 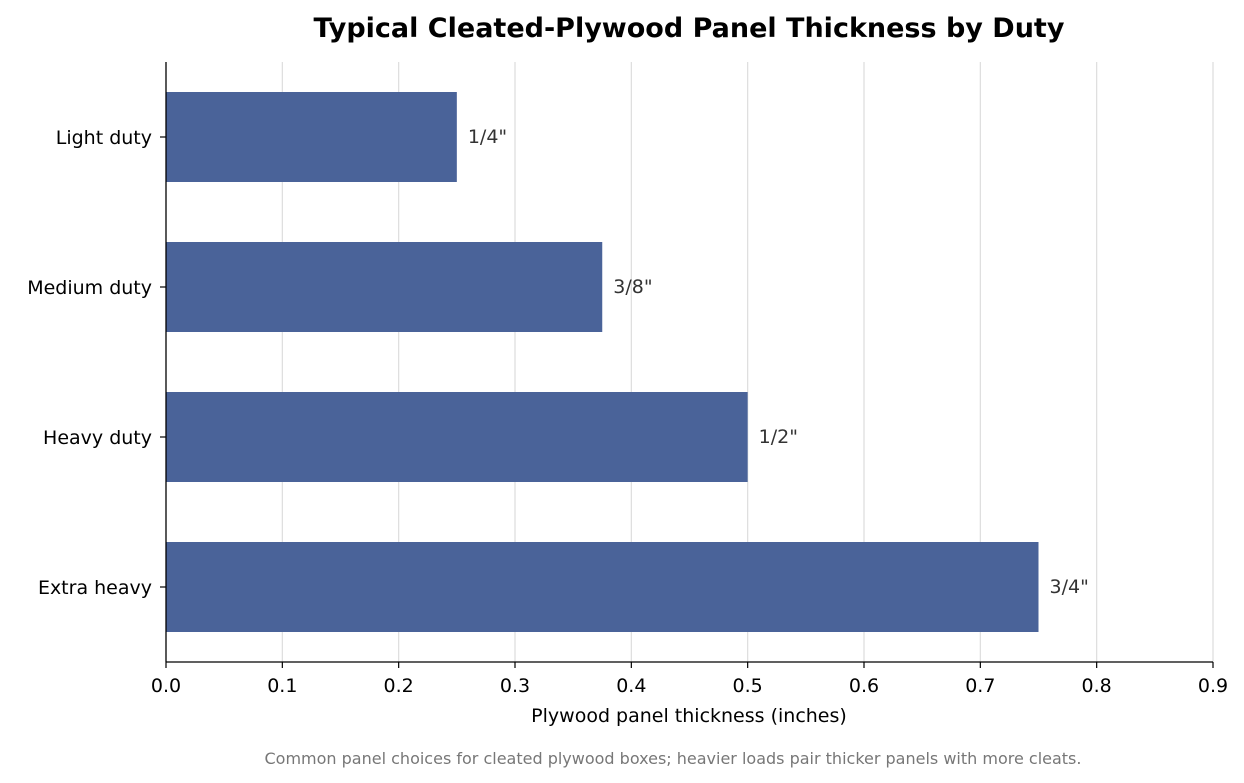 What do you see at coordinates (632, 287) in the screenshot?
I see `data-label-1: 3/8"` at bounding box center [632, 287].